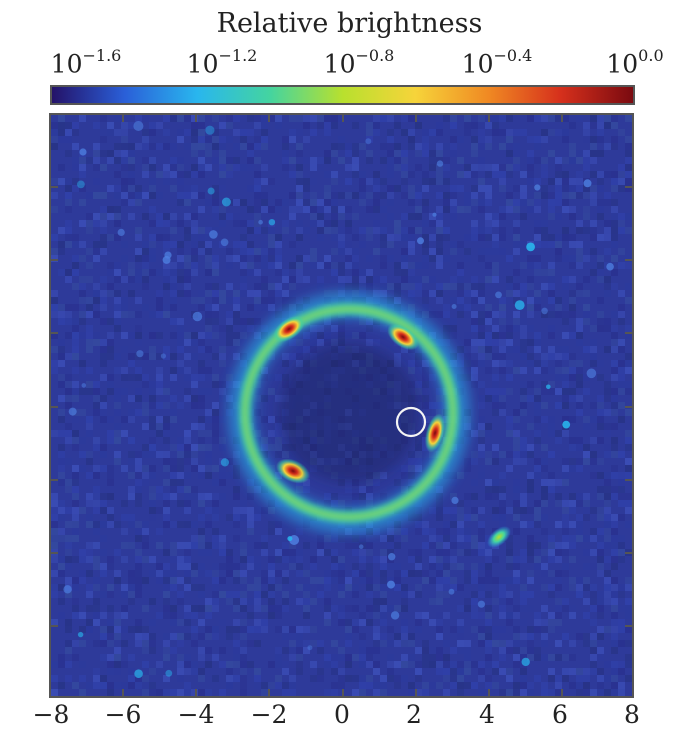 The width and height of the screenshot is (699, 742). What do you see at coordinates (587, 183) in the screenshot?
I see `background-source` at bounding box center [587, 183].